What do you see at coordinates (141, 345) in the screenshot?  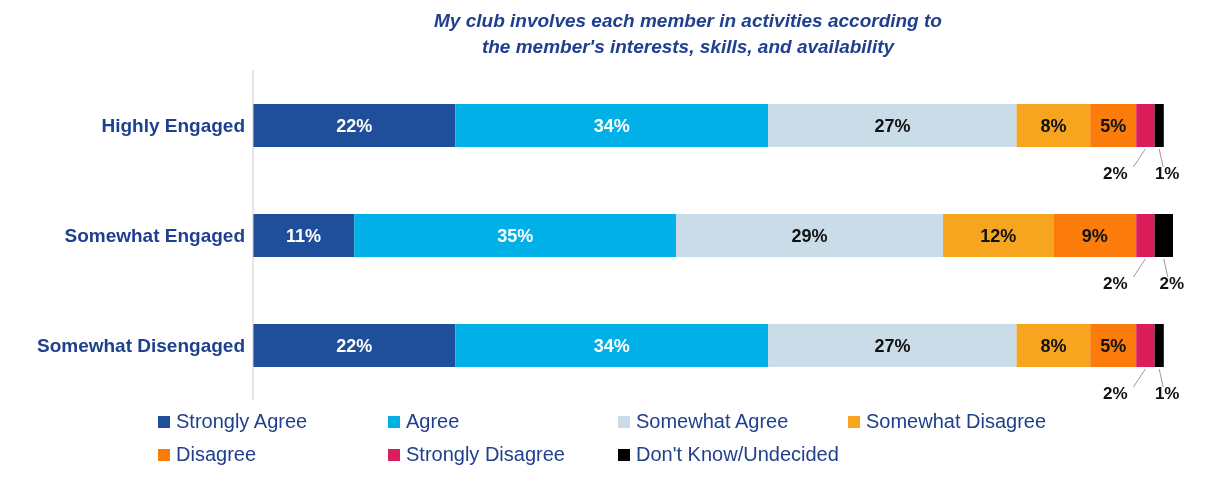 I see `y-tick-label: Somewhat Disengaged` at bounding box center [141, 345].